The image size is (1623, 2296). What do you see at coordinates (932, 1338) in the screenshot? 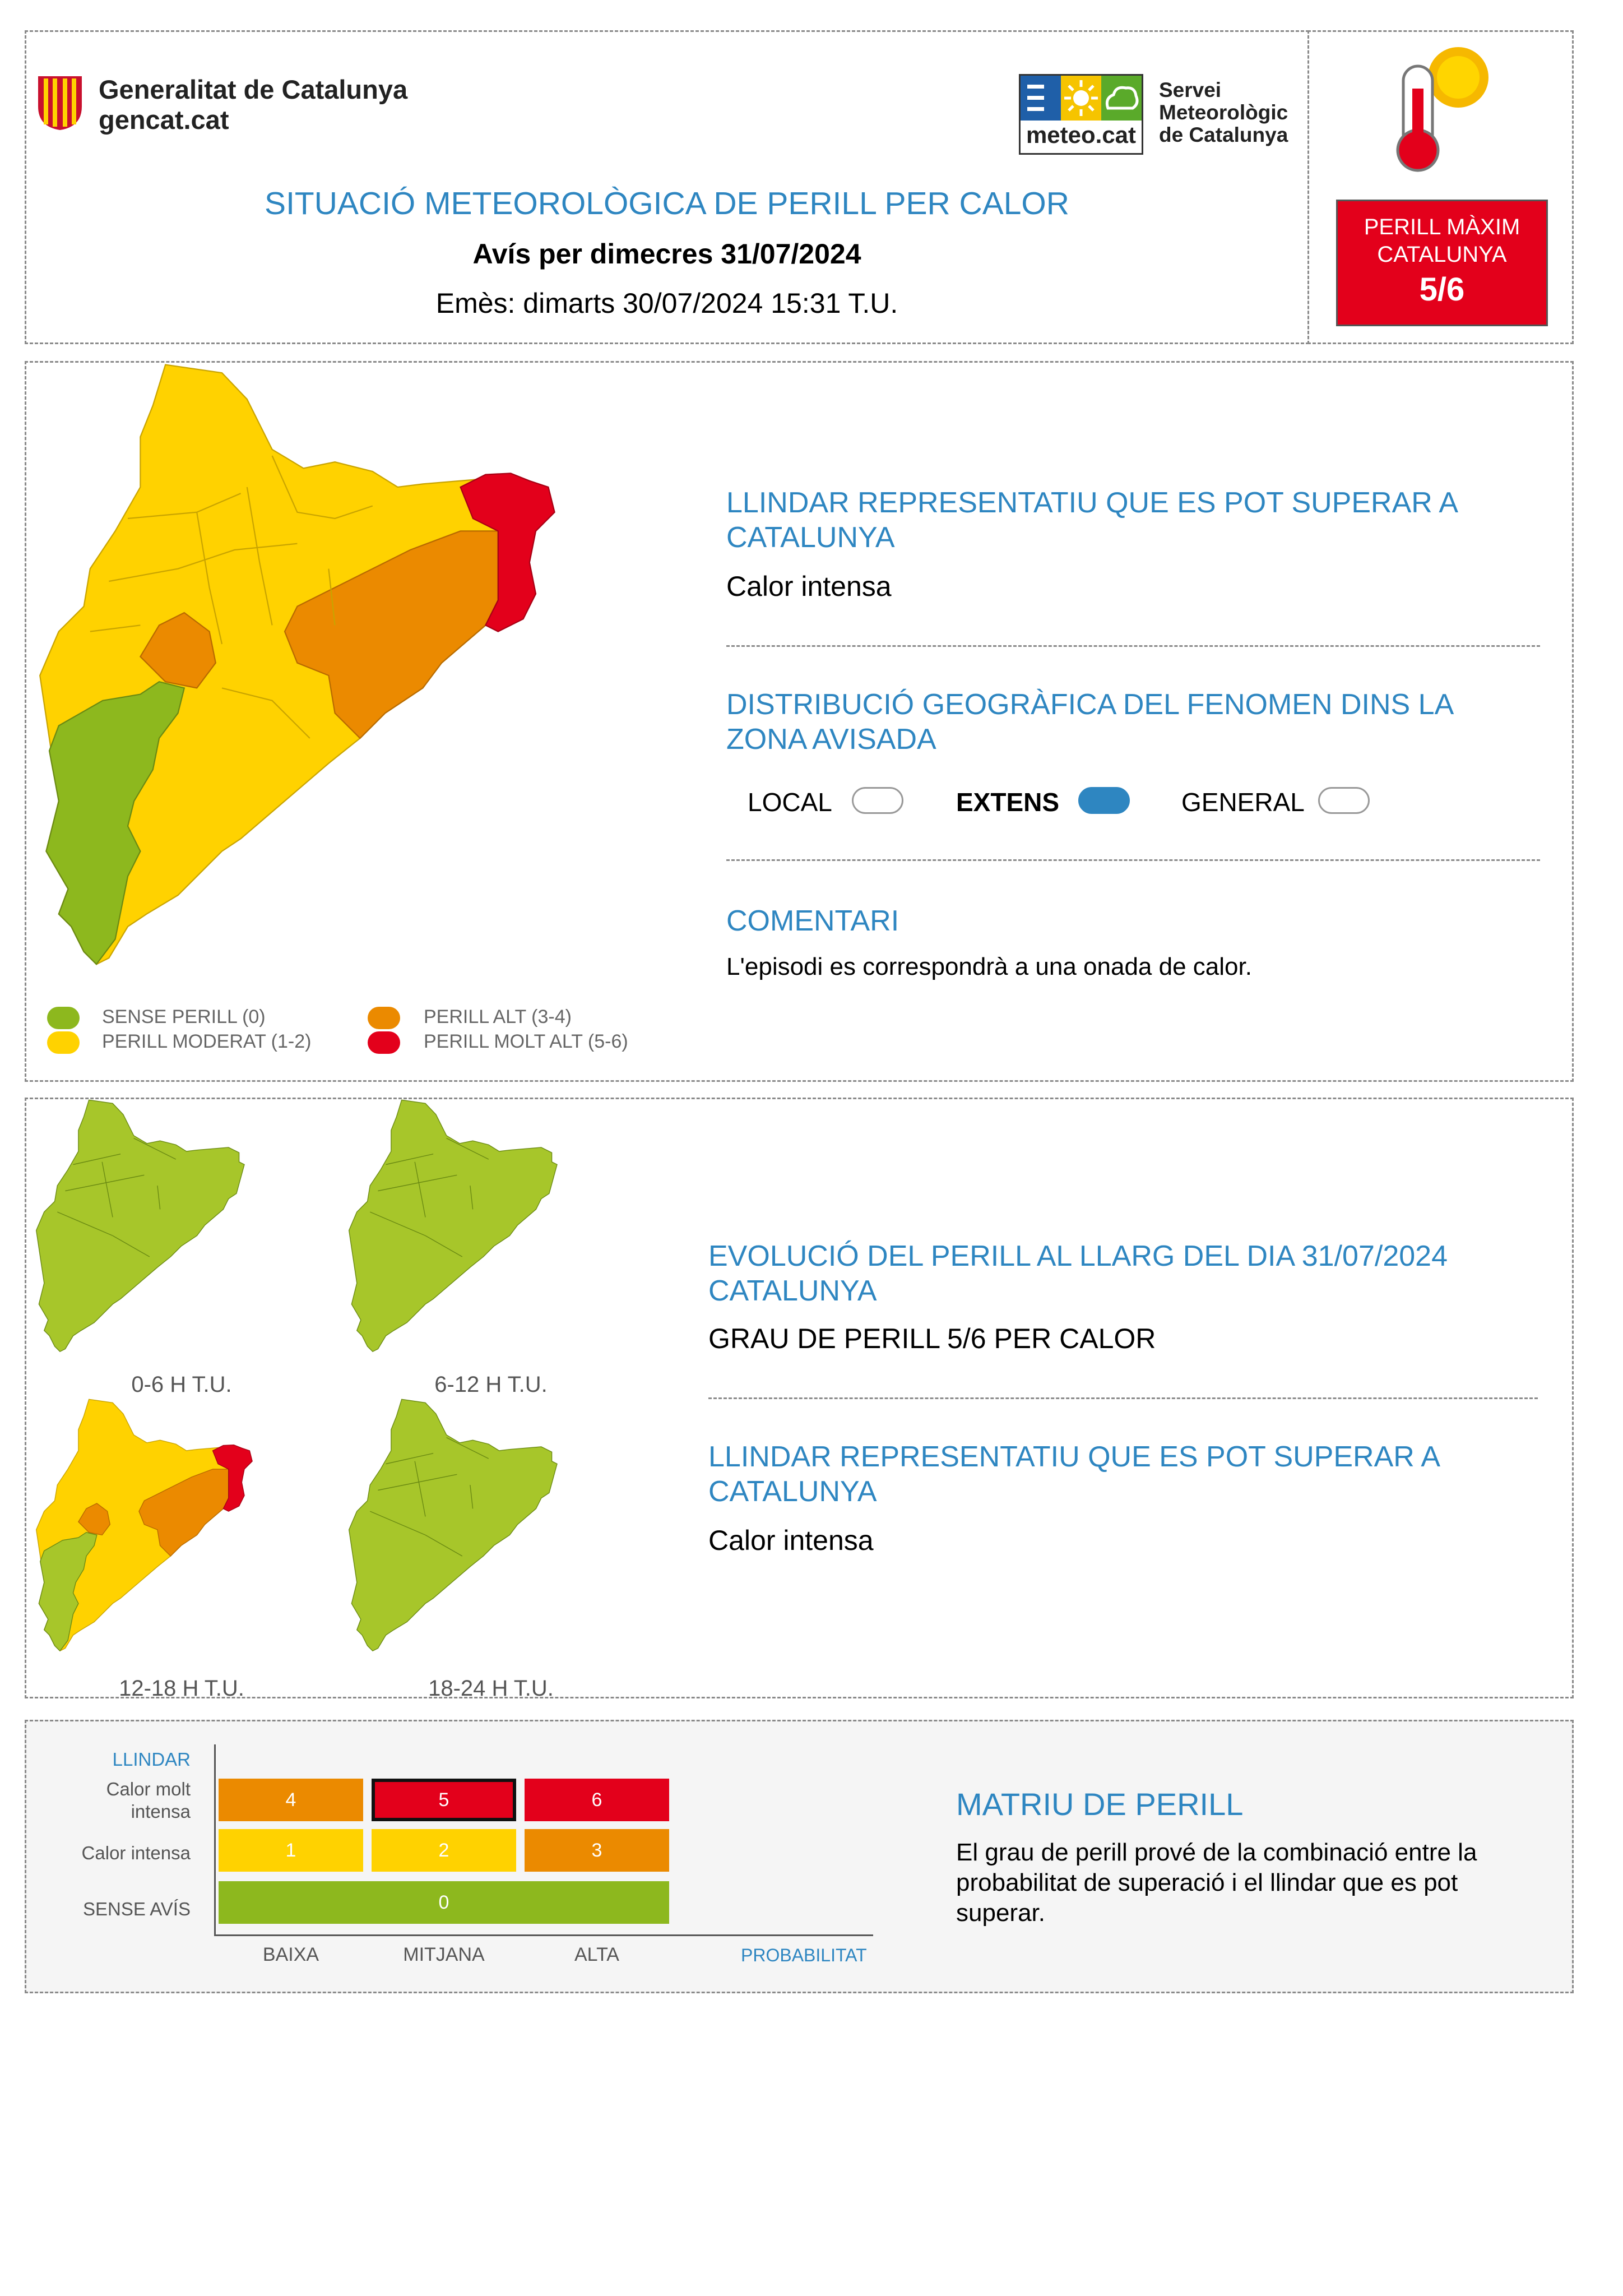
I see `evolution-value: GRAU DE PERILL 5/6 PER CALOR` at bounding box center [932, 1338].